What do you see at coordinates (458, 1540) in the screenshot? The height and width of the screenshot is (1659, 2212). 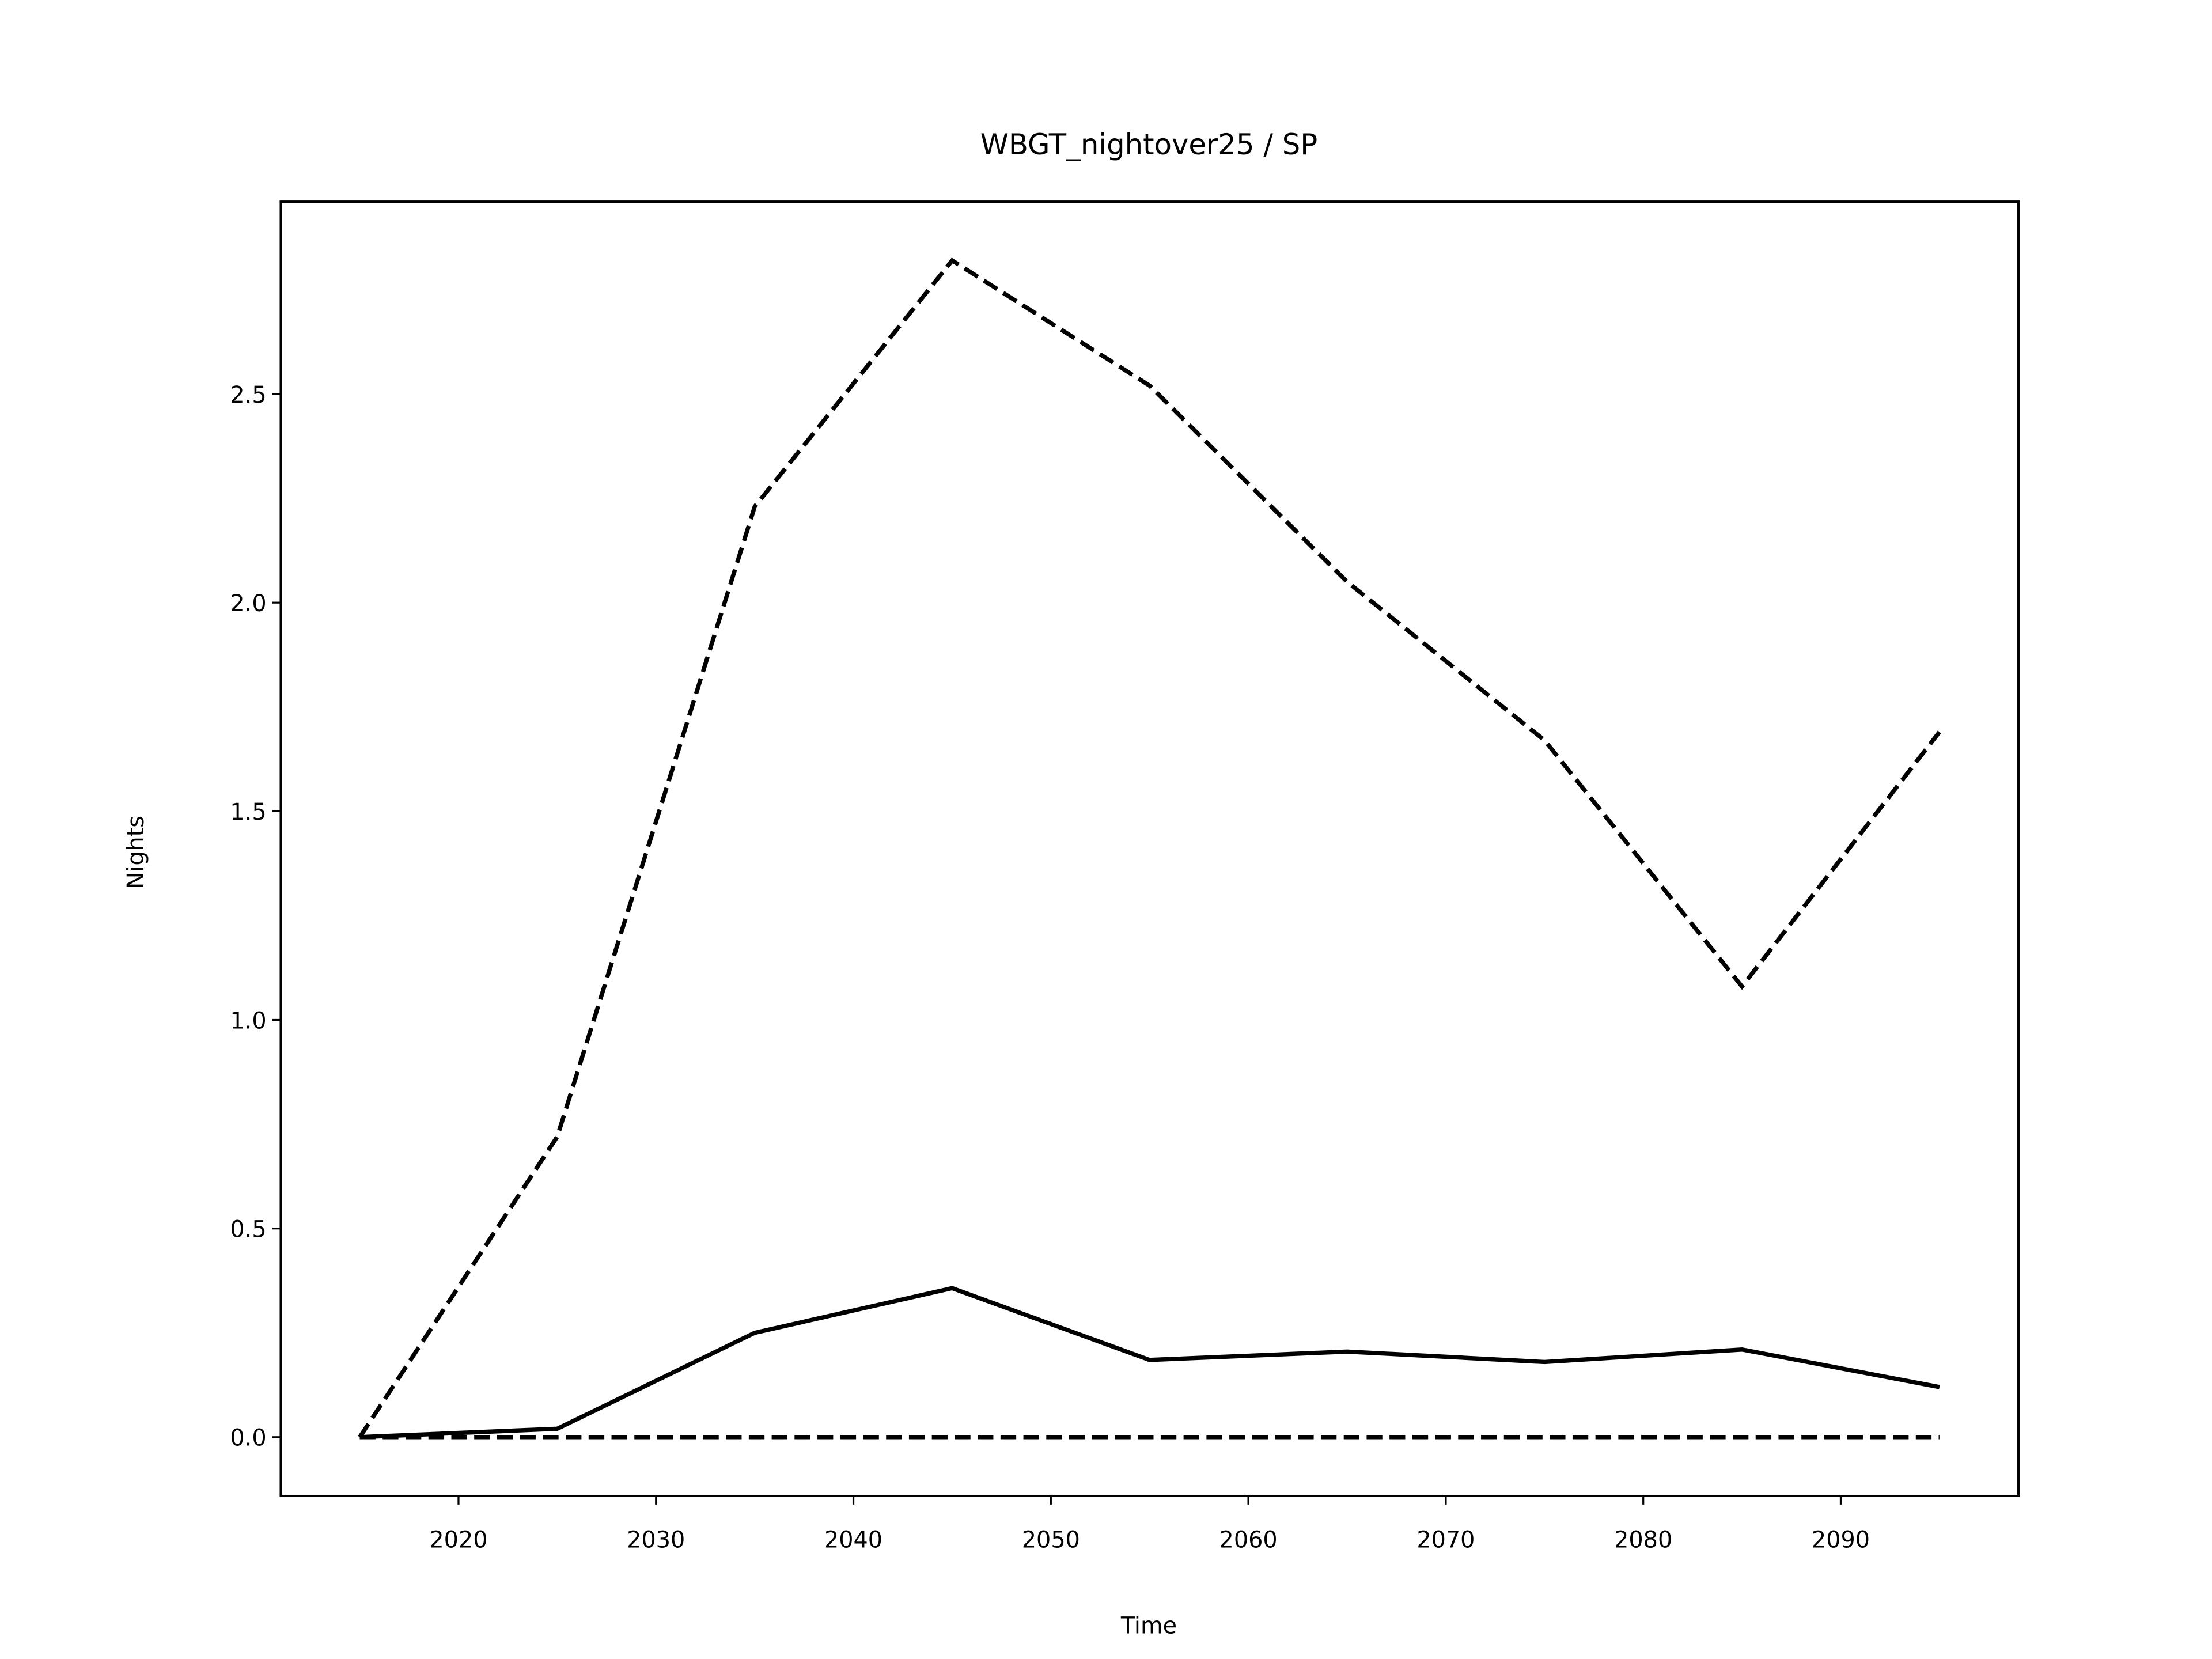 I see `x-tick-label: 2020` at bounding box center [458, 1540].